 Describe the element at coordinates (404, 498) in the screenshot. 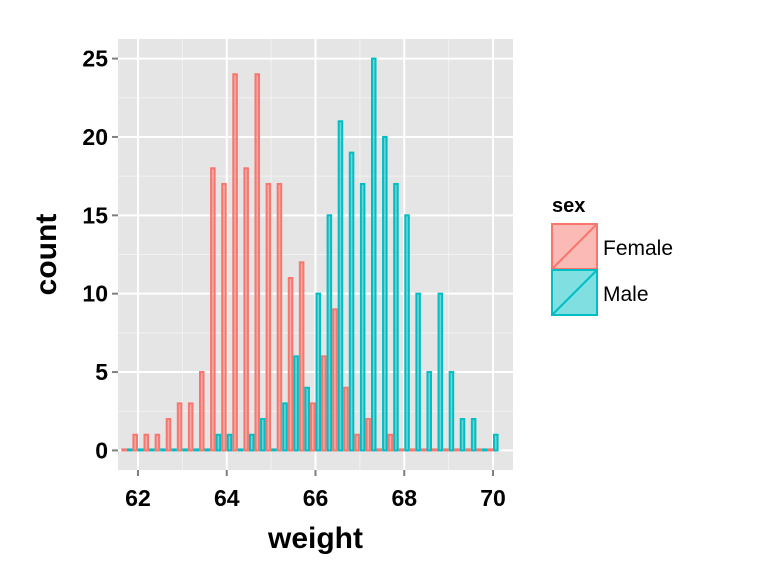

I see `x-tick-label: 68` at that location.